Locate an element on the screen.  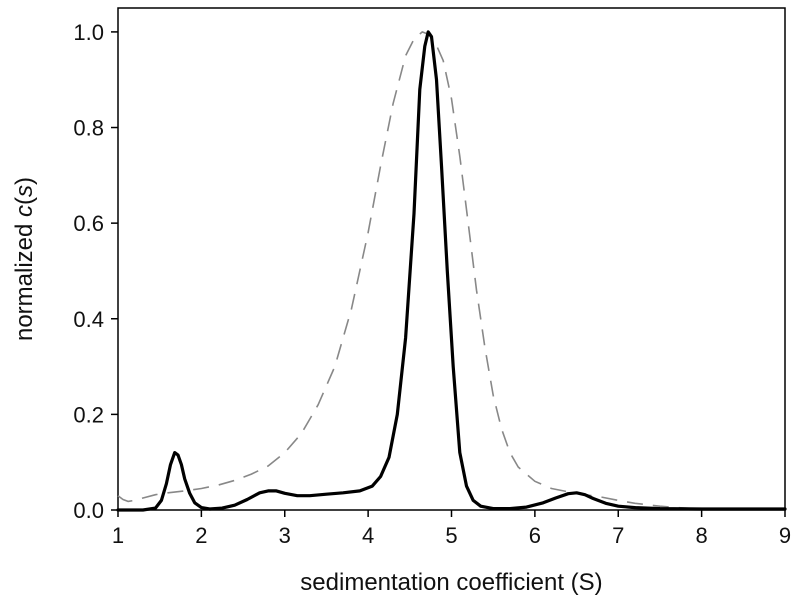
y-axis-title-close: ) is located at coordinates (24, 181).